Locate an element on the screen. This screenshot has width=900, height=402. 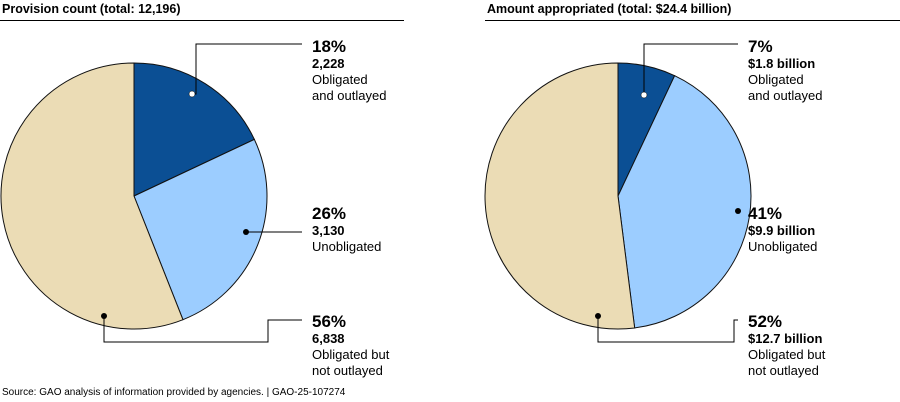
pie-slice-obligated-outlayed is located at coordinates (194, 129).